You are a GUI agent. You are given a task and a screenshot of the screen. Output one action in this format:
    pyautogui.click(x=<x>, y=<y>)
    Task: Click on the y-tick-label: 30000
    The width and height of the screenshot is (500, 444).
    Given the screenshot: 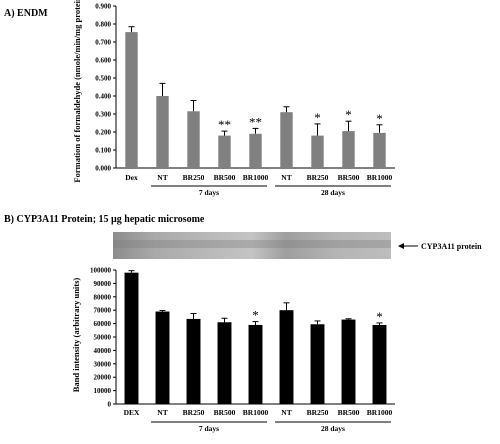 What is the action you would take?
    pyautogui.click(x=103, y=364)
    